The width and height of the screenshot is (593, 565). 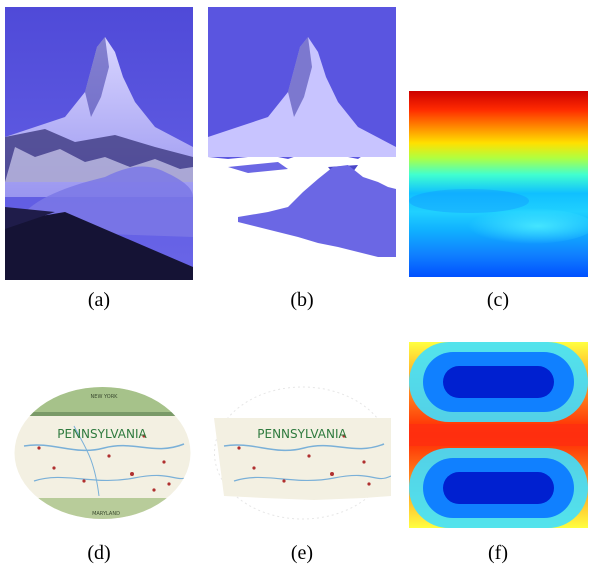 What do you see at coordinates (99, 553) in the screenshot?
I see `caption-d: (d)` at bounding box center [99, 553].